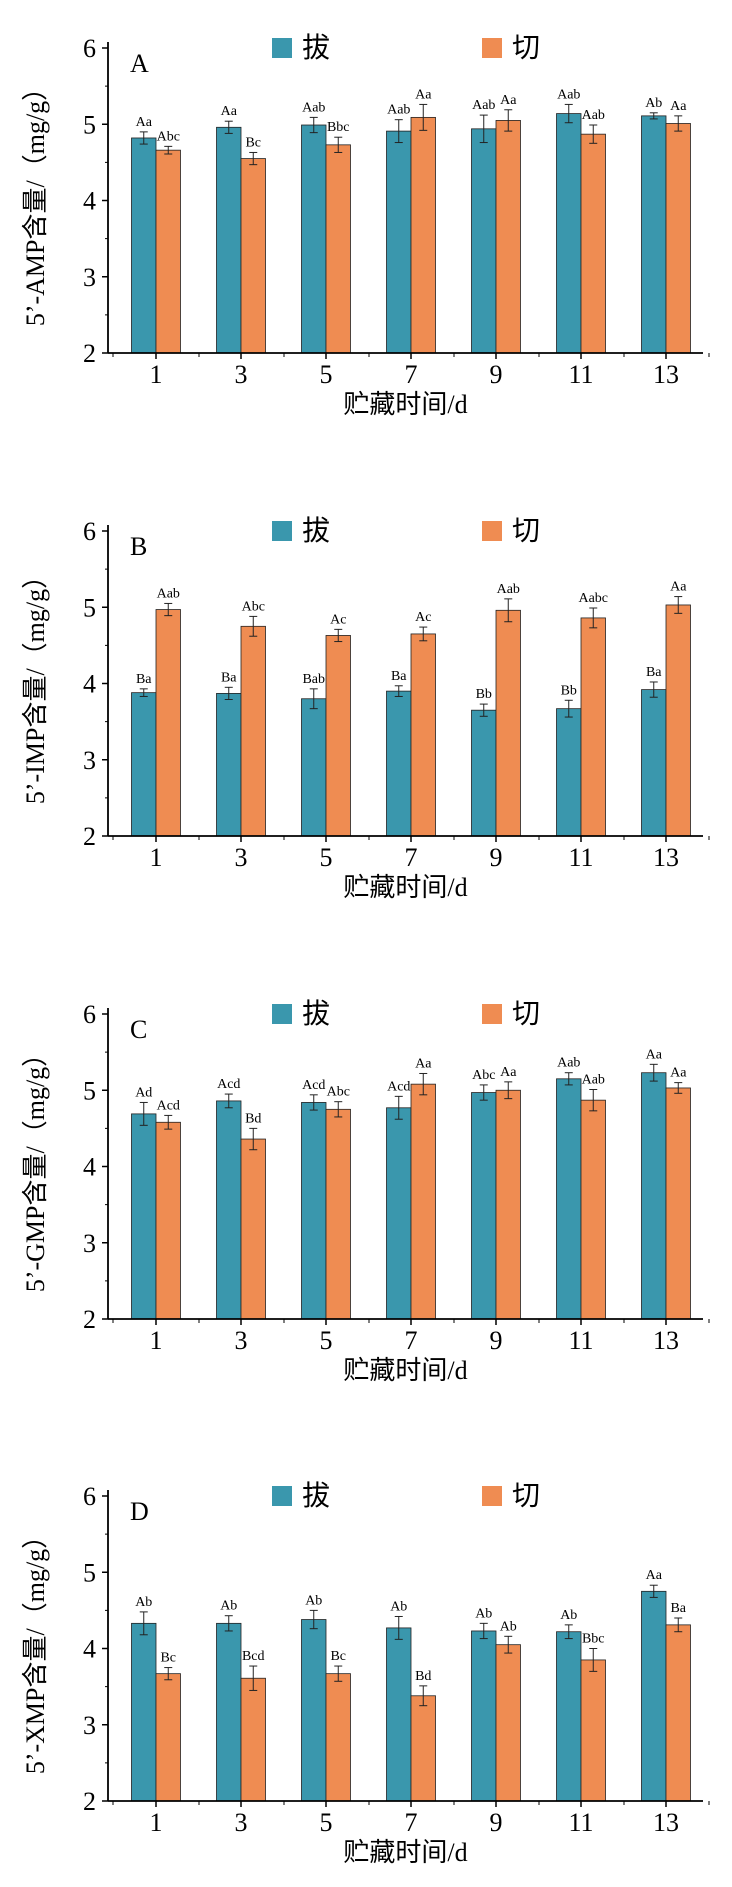 The height and width of the screenshot is (1887, 732). What do you see at coordinates (228, 1623) in the screenshot?
I see `error-bar-D-3-s1` at bounding box center [228, 1623].